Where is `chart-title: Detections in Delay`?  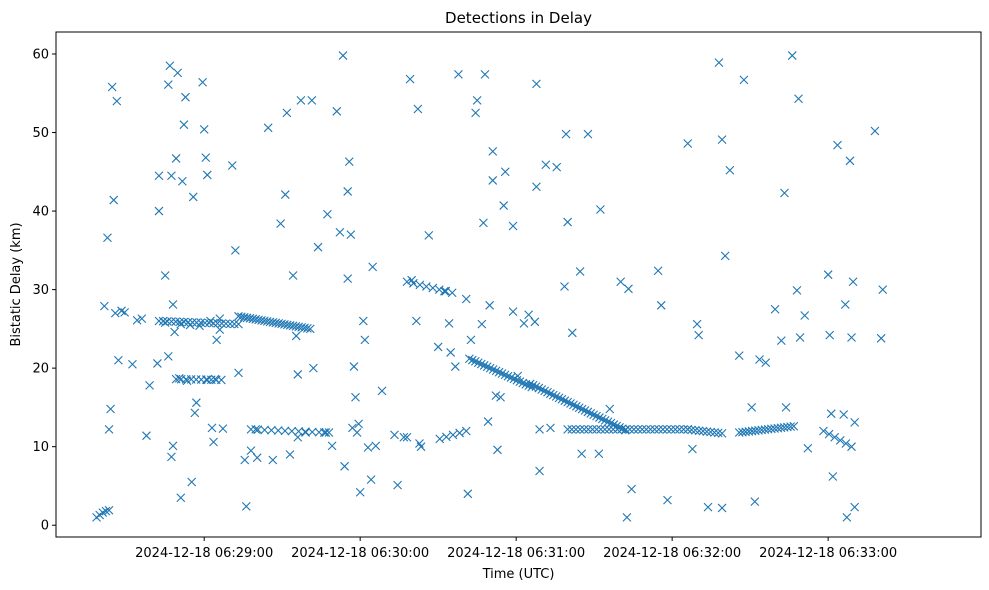
chart-title: Detections in Delay is located at coordinates (518, 18).